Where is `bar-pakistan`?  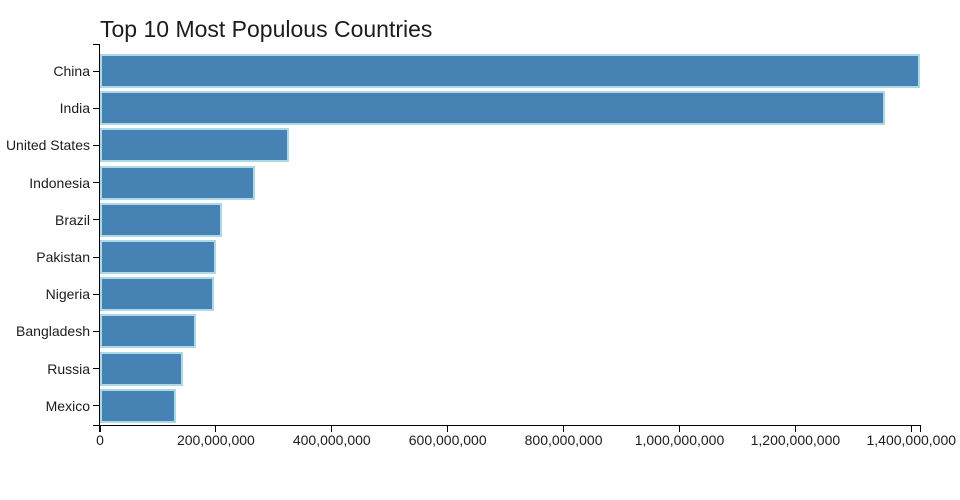
bar-pakistan is located at coordinates (158, 257).